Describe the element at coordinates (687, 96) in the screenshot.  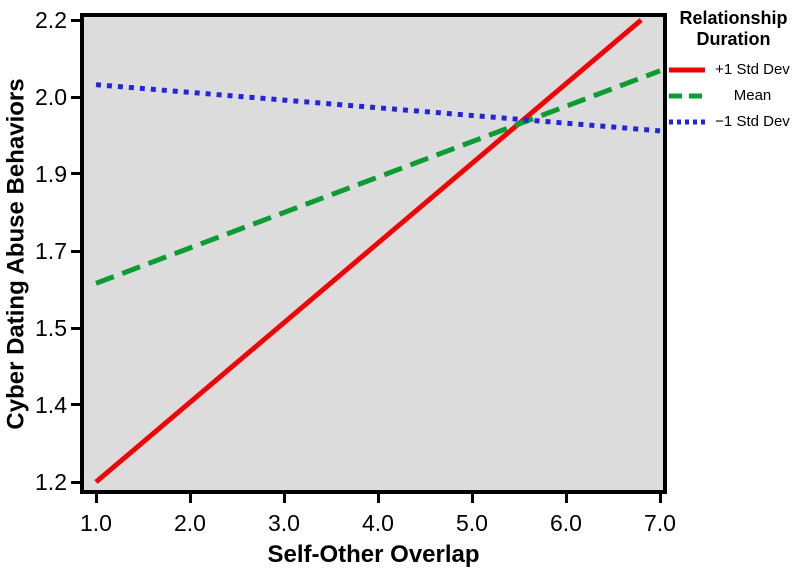
I see `legend-line-sample-dashed` at that location.